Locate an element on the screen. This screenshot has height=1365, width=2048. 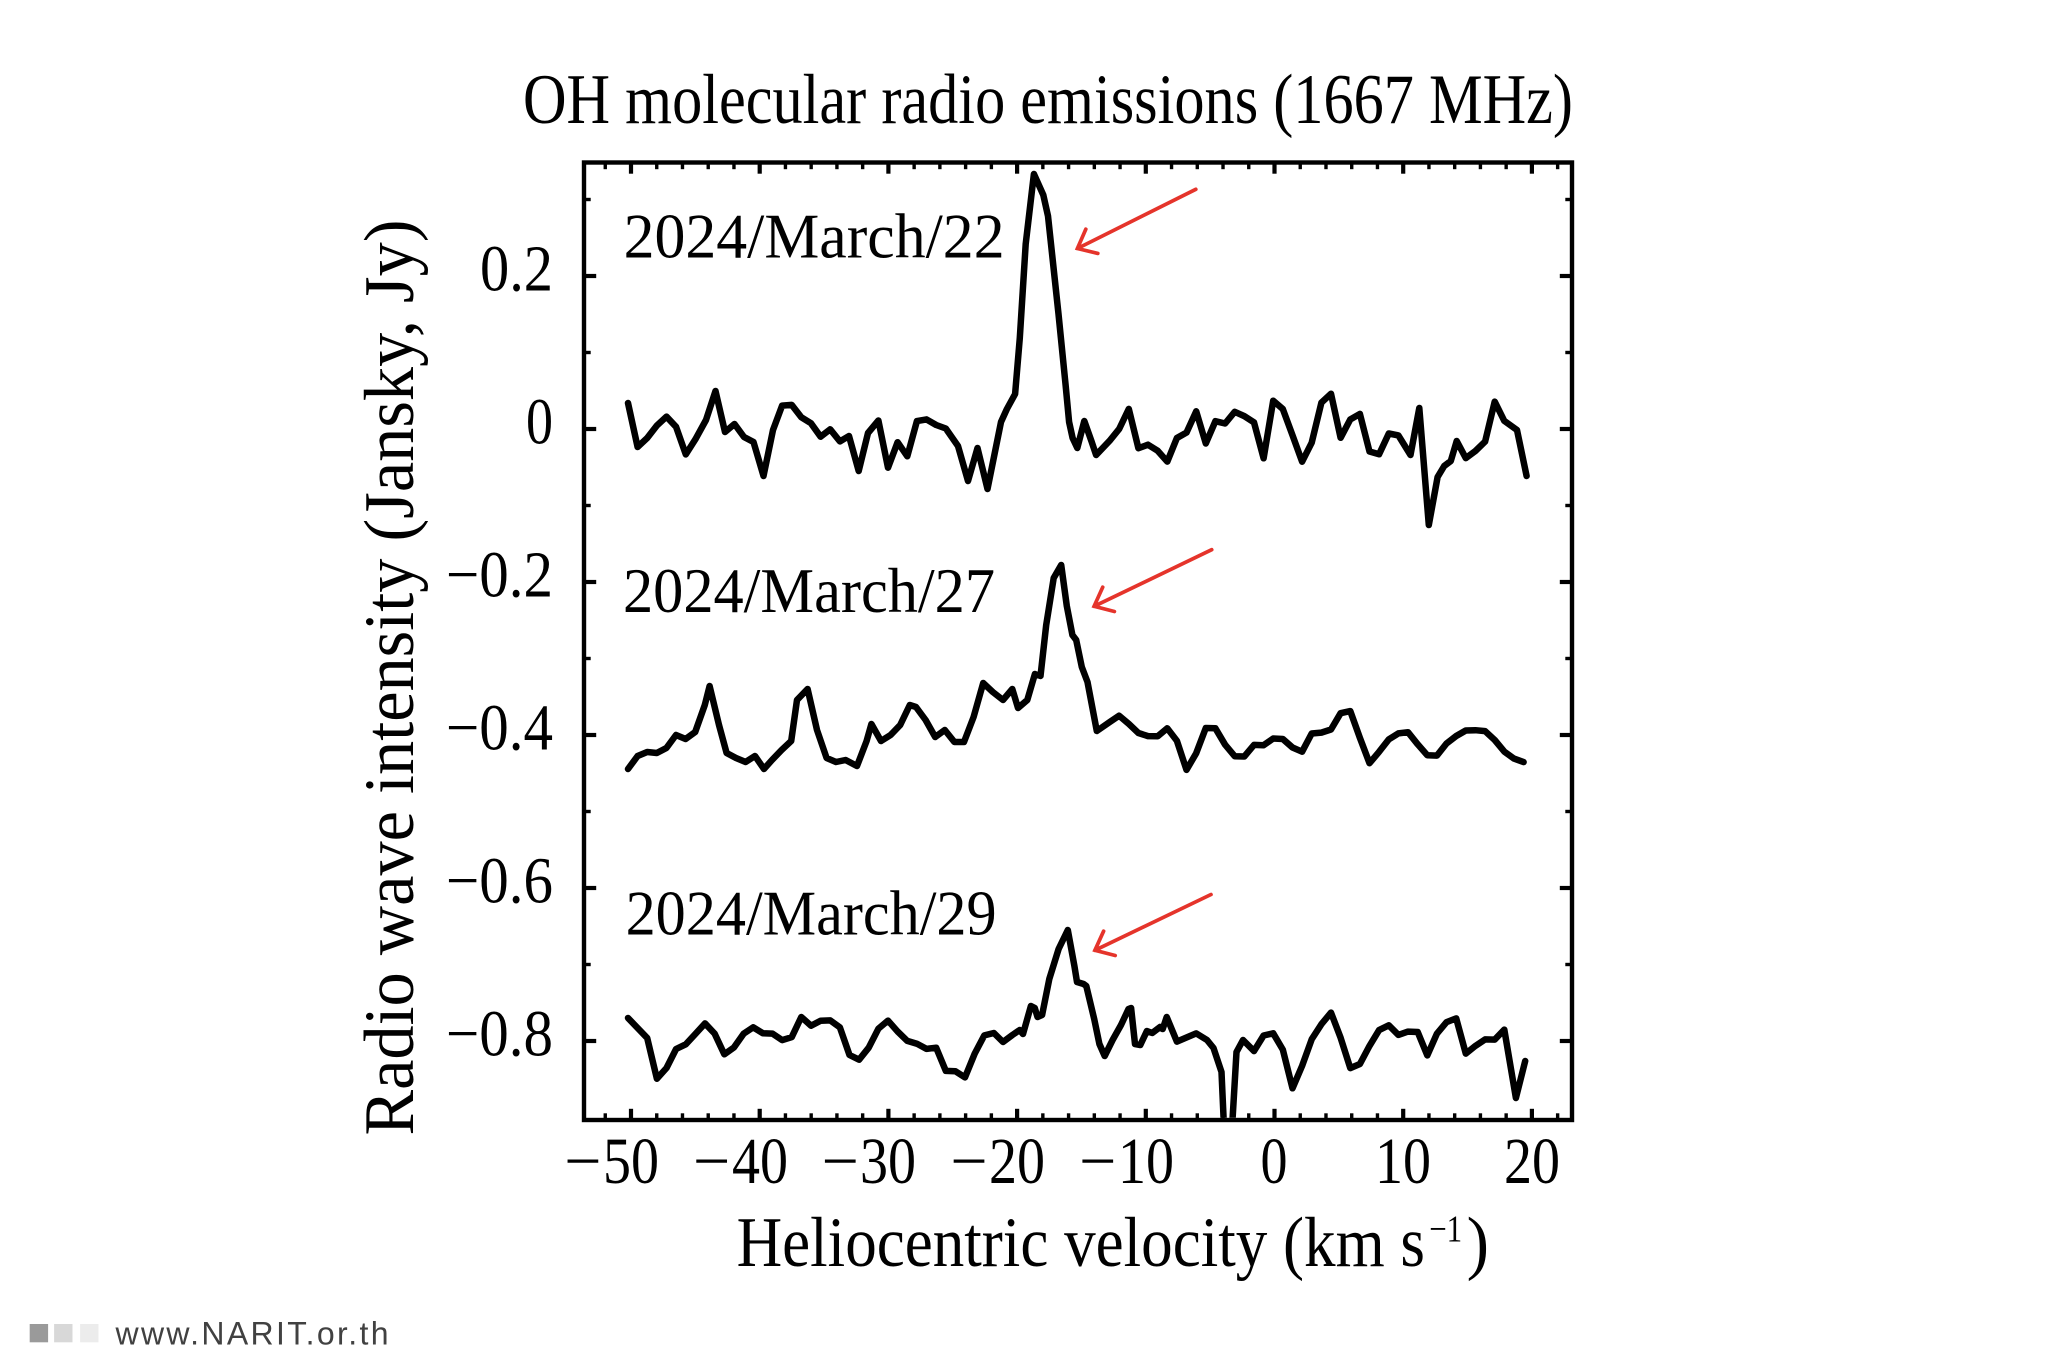
svg-text: 0.2 is located at coordinates (516, 269).